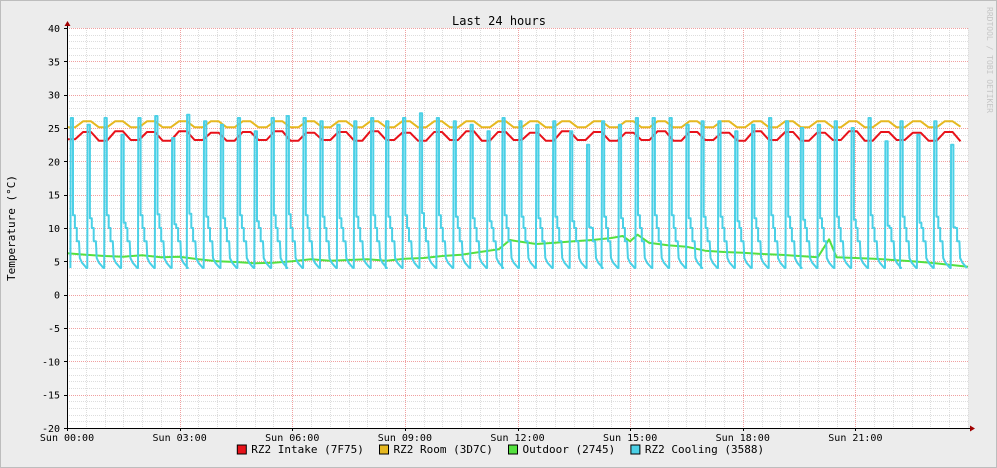  What do you see at coordinates (54, 96) in the screenshot?
I see `y-tick-label: 30` at bounding box center [54, 96].